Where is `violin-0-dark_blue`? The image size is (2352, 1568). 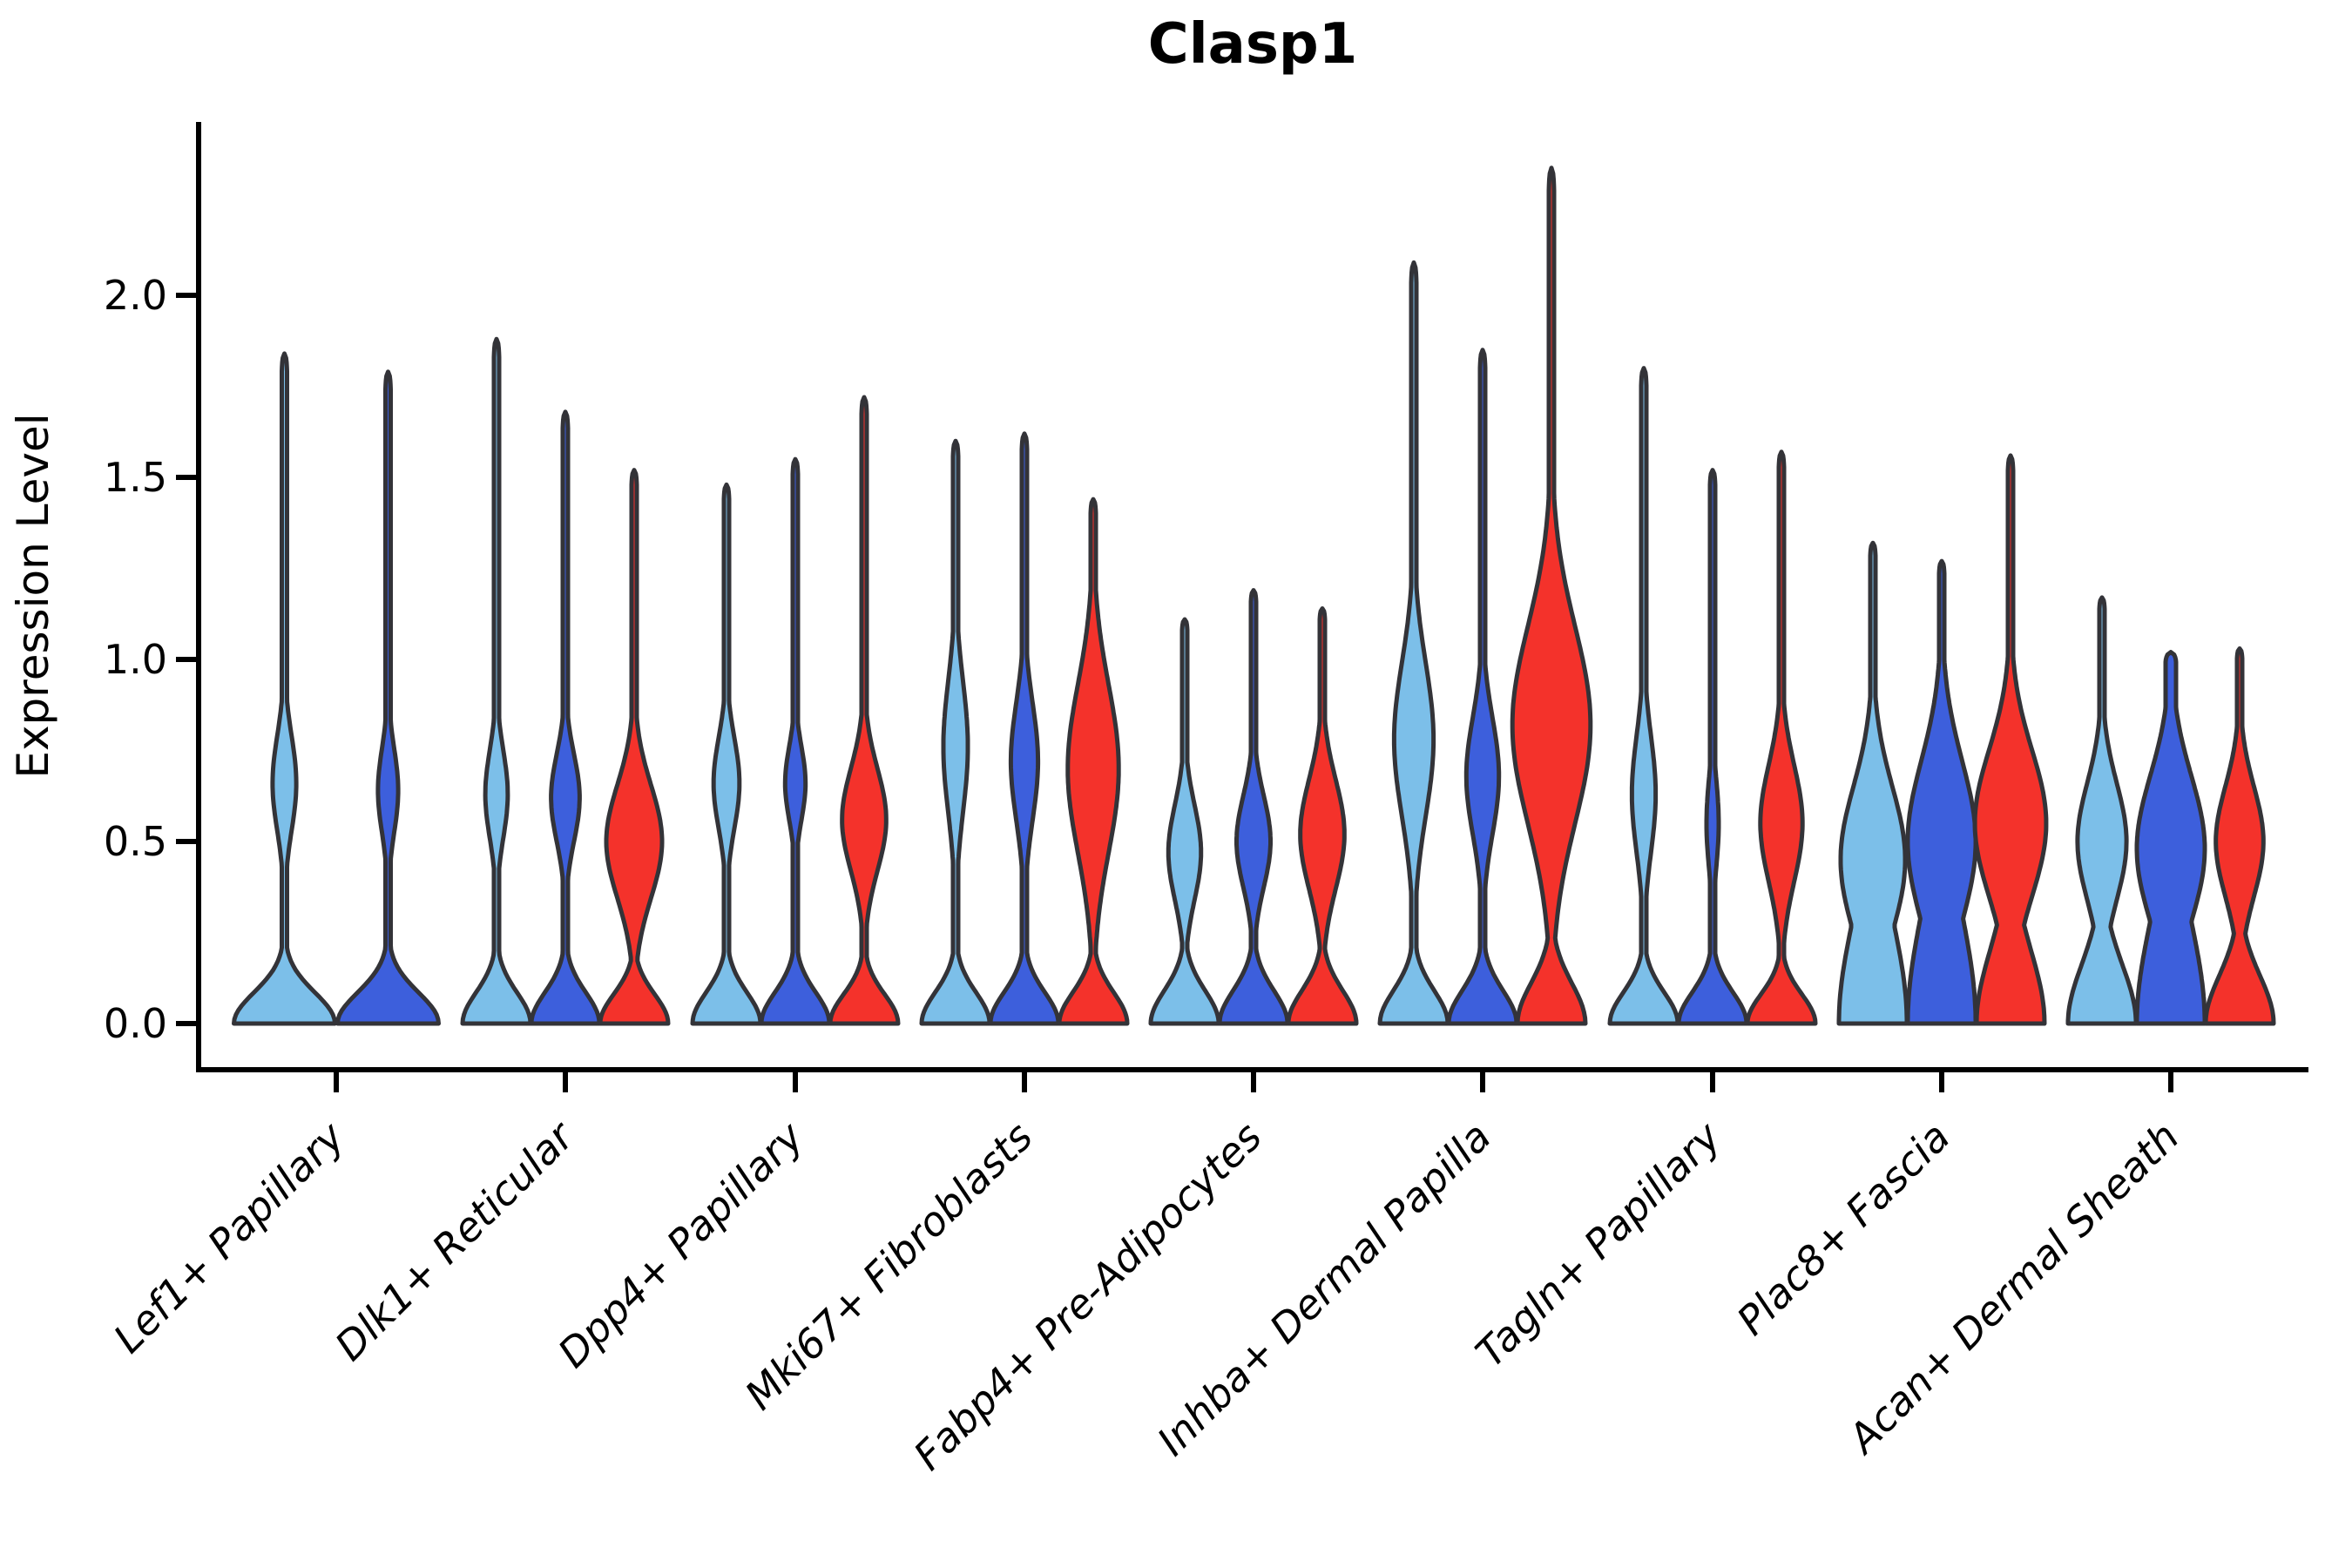
violin-0-dark_blue is located at coordinates (388, 697).